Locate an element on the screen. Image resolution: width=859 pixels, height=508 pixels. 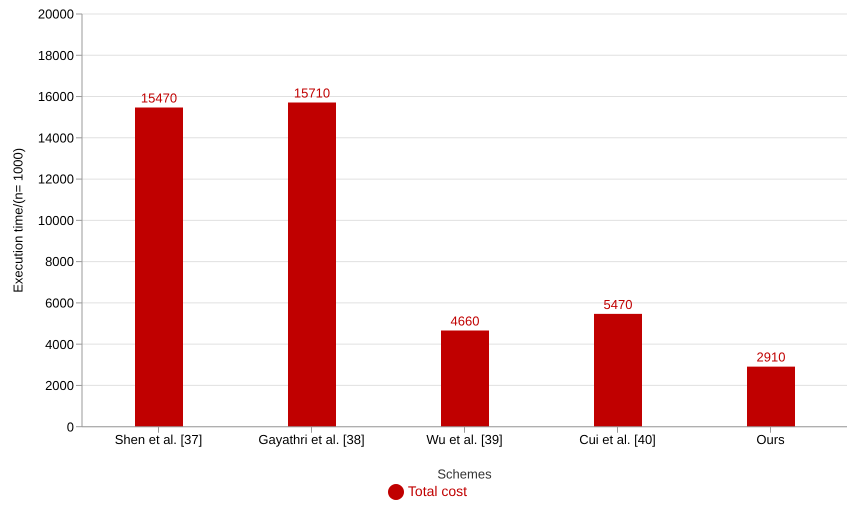
x-tick-label: Cui et al. [40] is located at coordinates (617, 439).